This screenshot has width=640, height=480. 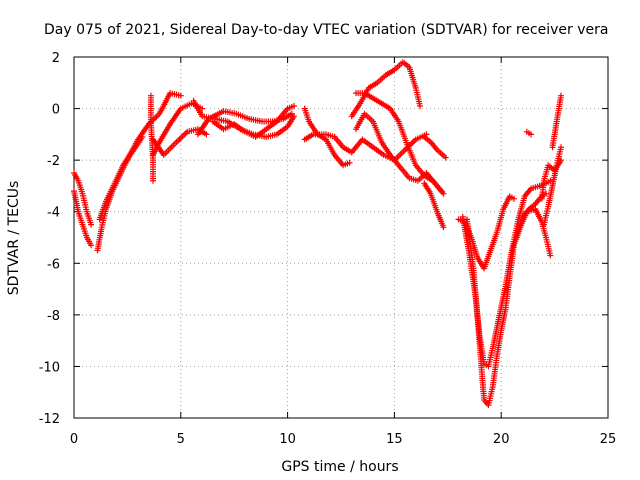 What do you see at coordinates (49, 367) in the screenshot?
I see `y-tick-label: -10` at bounding box center [49, 367].